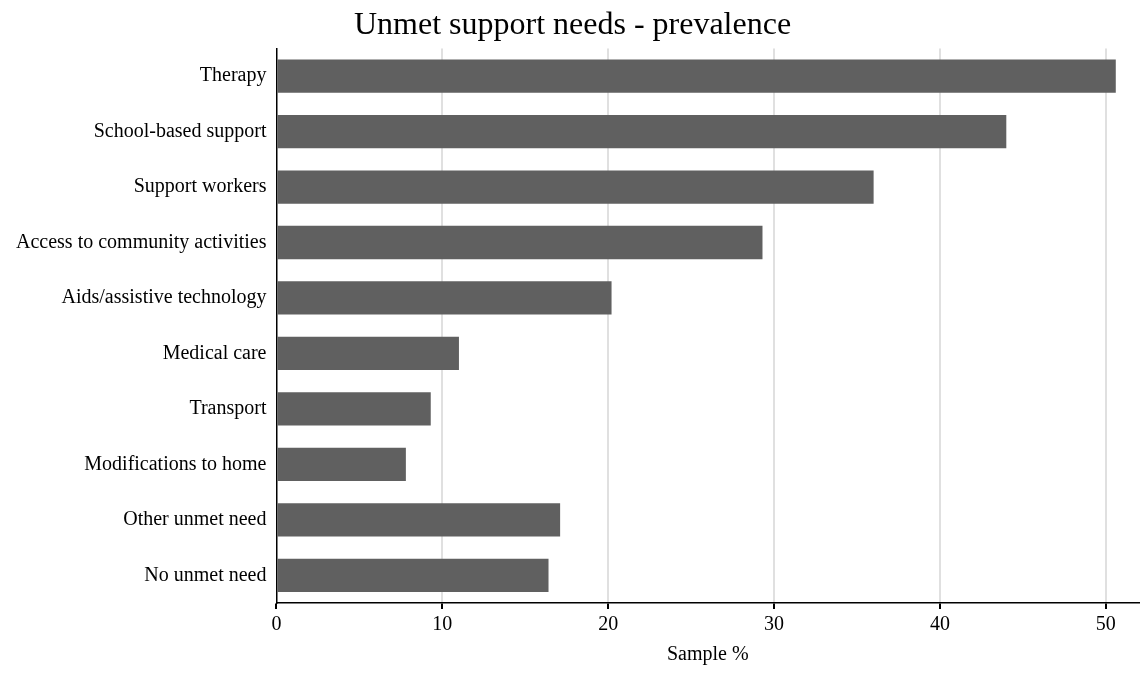 The height and width of the screenshot is (675, 1140). I want to click on y-tick-label: Support workers, so click(200, 186).